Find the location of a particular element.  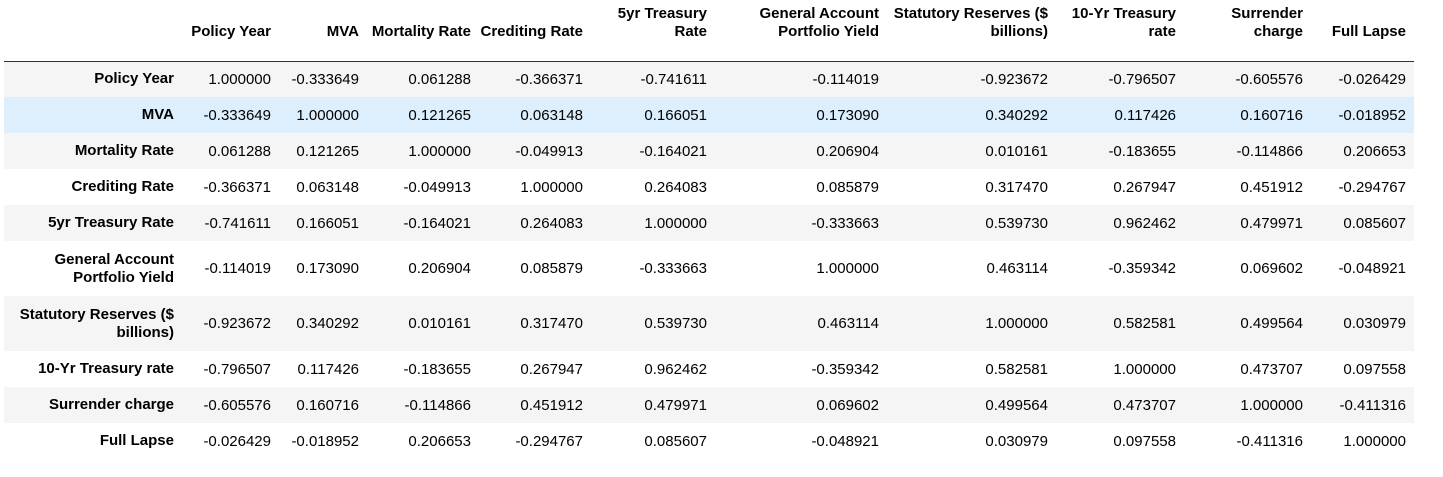

column-header: Surrender charge is located at coordinates (1247, 31).